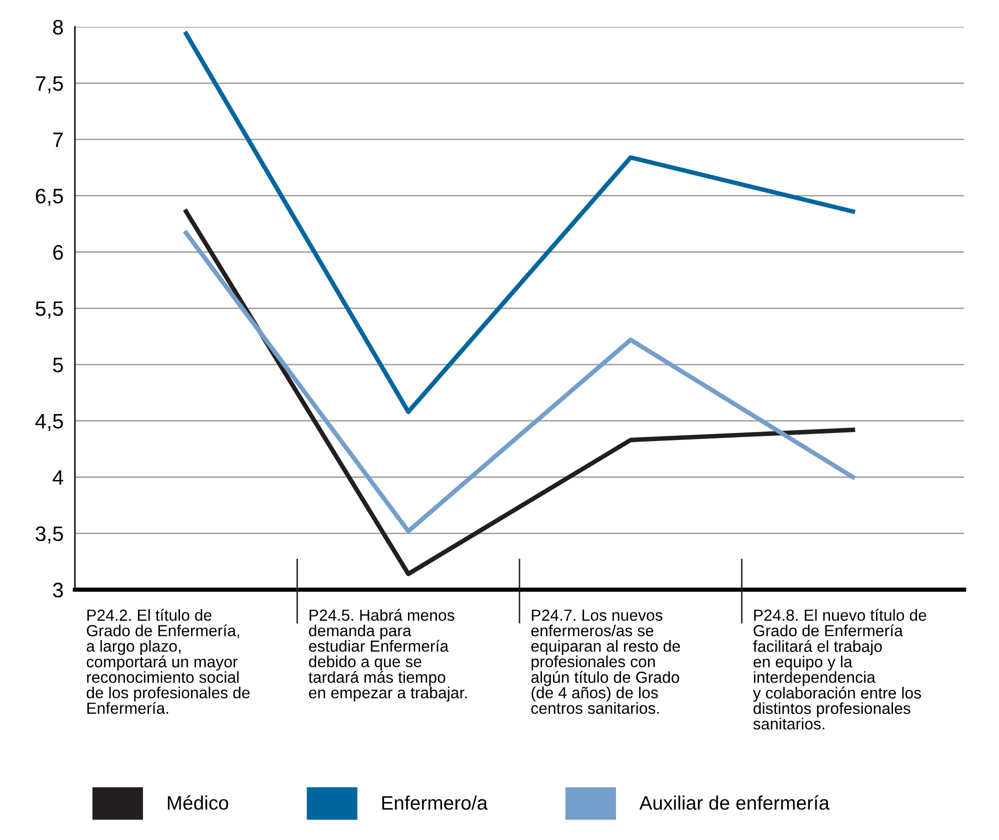 The height and width of the screenshot is (840, 999). Describe the element at coordinates (49, 423) in the screenshot. I see `y-tick-label: 4,5` at that location.